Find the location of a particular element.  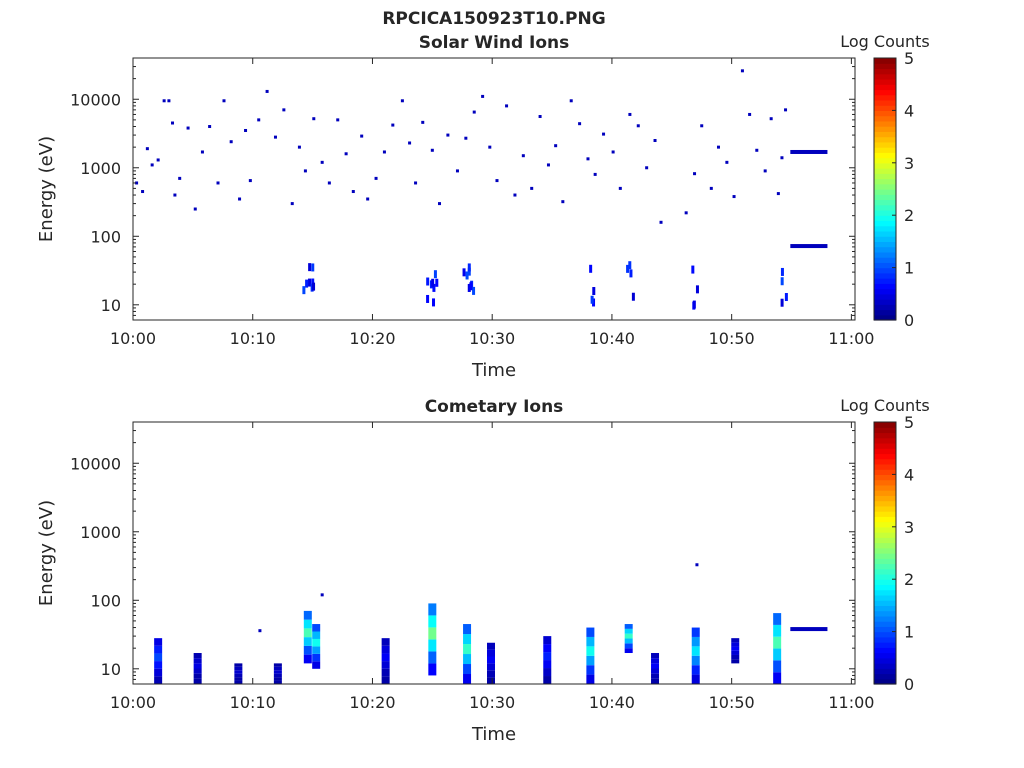

colorbar-tick-label: 3 is located at coordinates (909, 527).